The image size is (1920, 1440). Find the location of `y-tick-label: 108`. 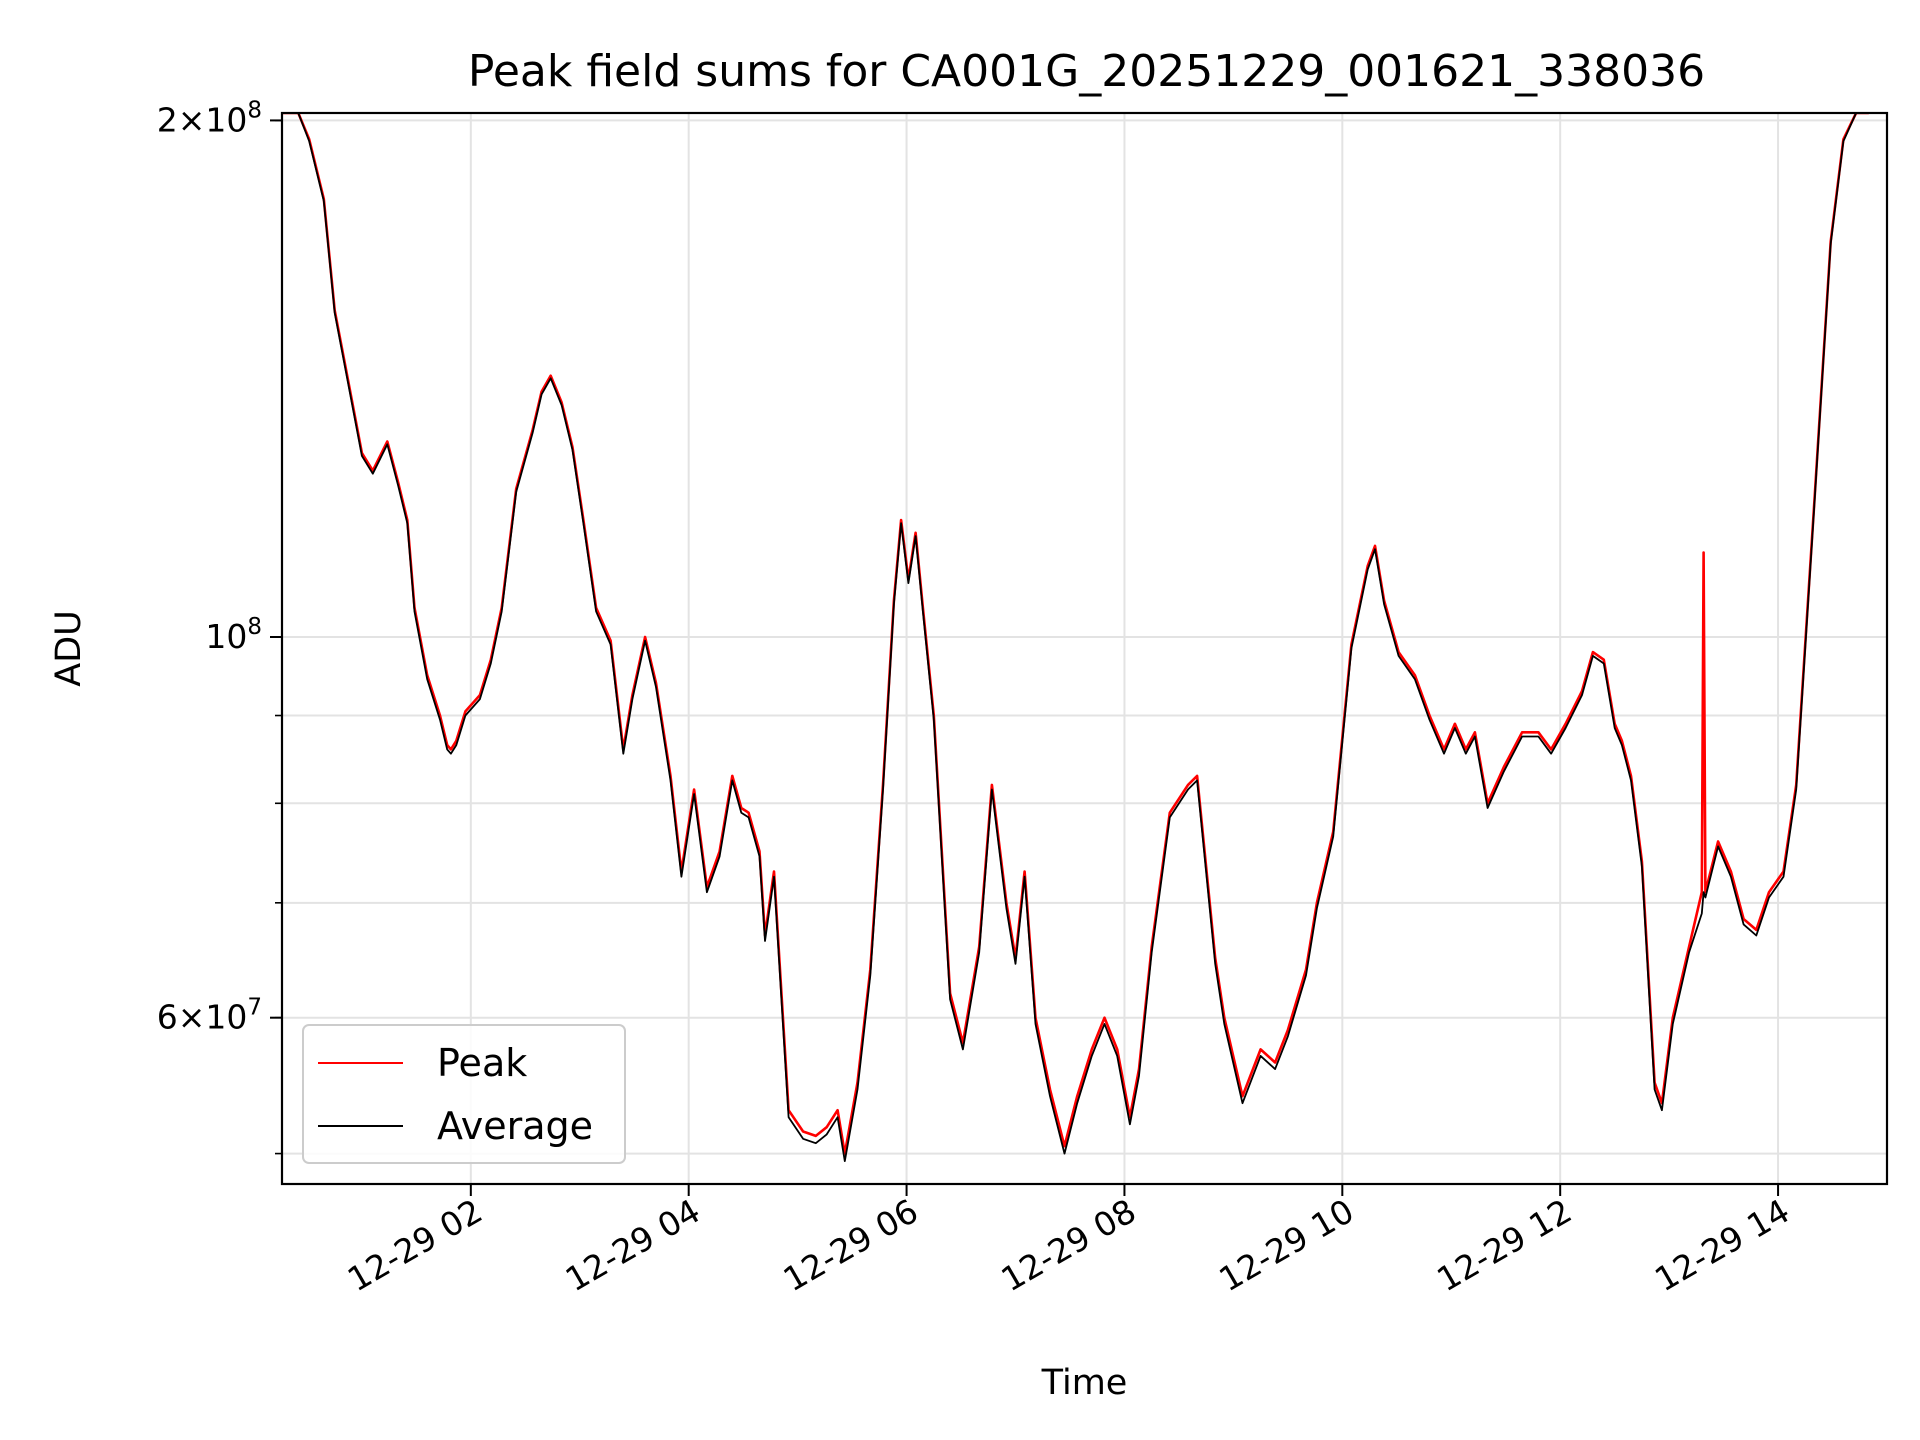

y-tick-label: 108 is located at coordinates (233, 635).